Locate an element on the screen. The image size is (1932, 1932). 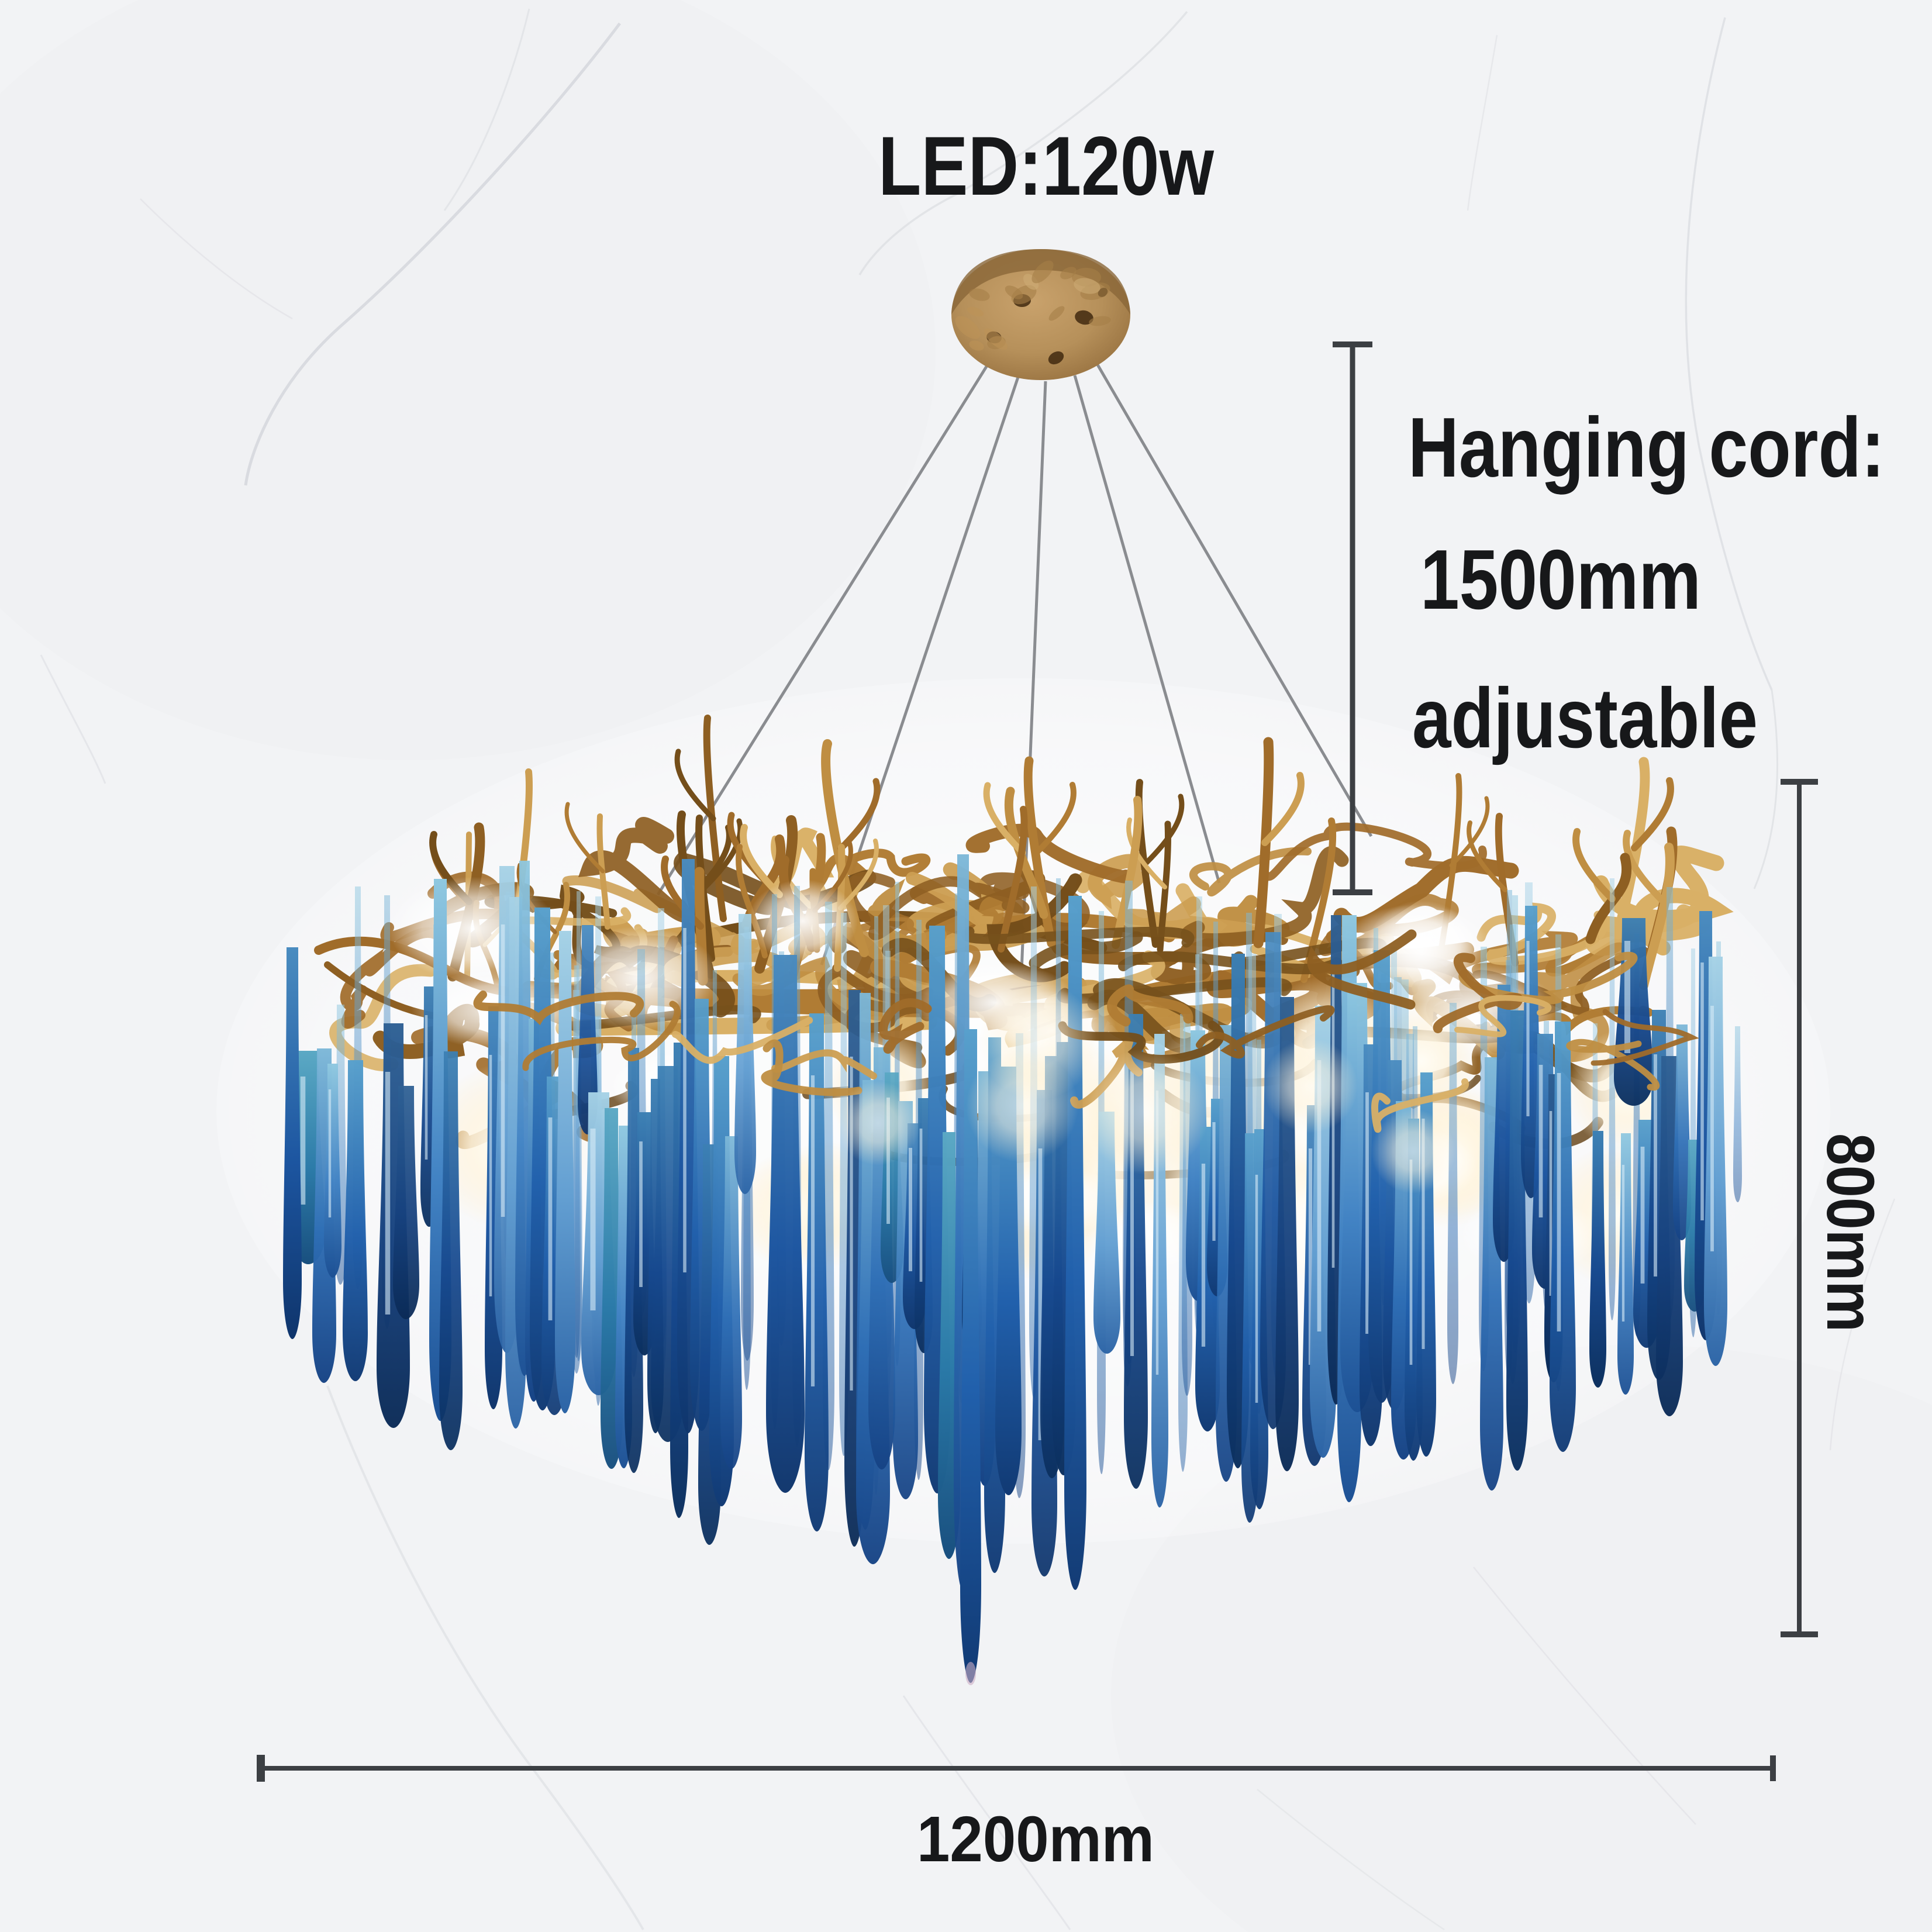
svg-text: 800mm is located at coordinates (1850, 1232).